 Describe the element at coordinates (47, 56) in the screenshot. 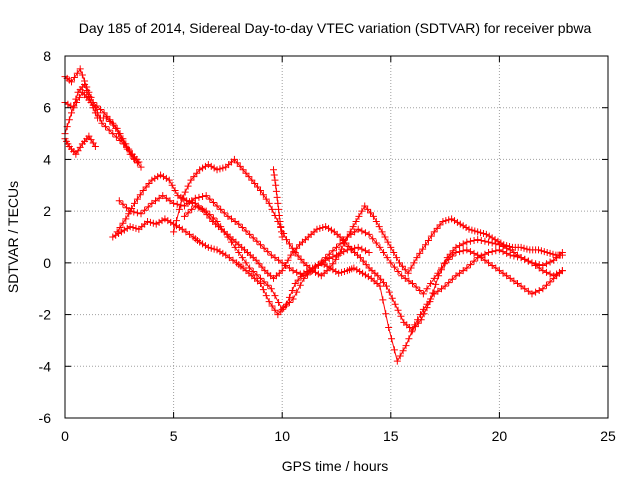

I see `y-tick-label: 8` at that location.